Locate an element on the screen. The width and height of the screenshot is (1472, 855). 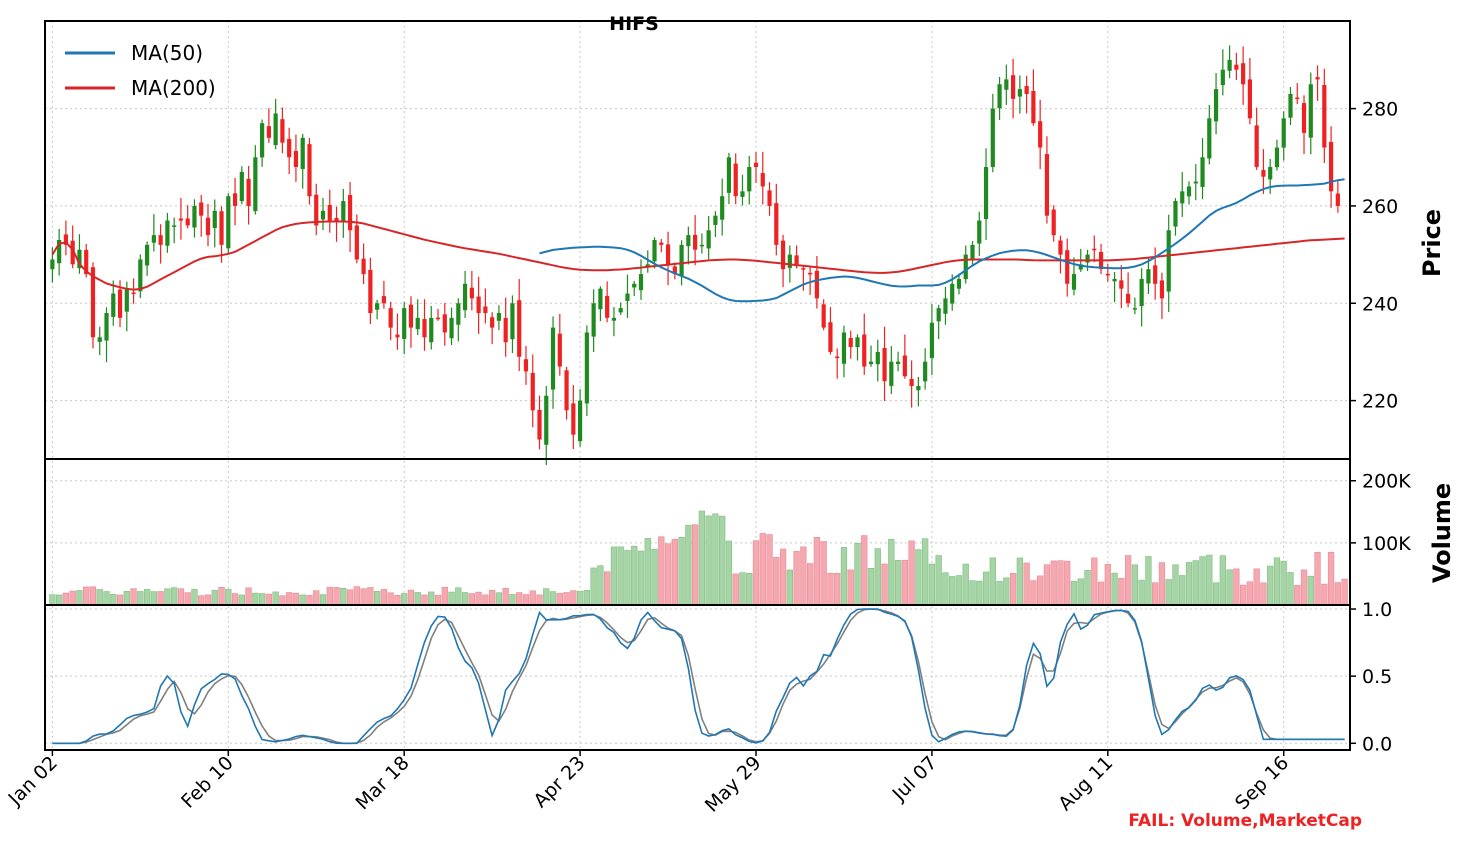
price-axis-label: Price is located at coordinates (1432, 243).